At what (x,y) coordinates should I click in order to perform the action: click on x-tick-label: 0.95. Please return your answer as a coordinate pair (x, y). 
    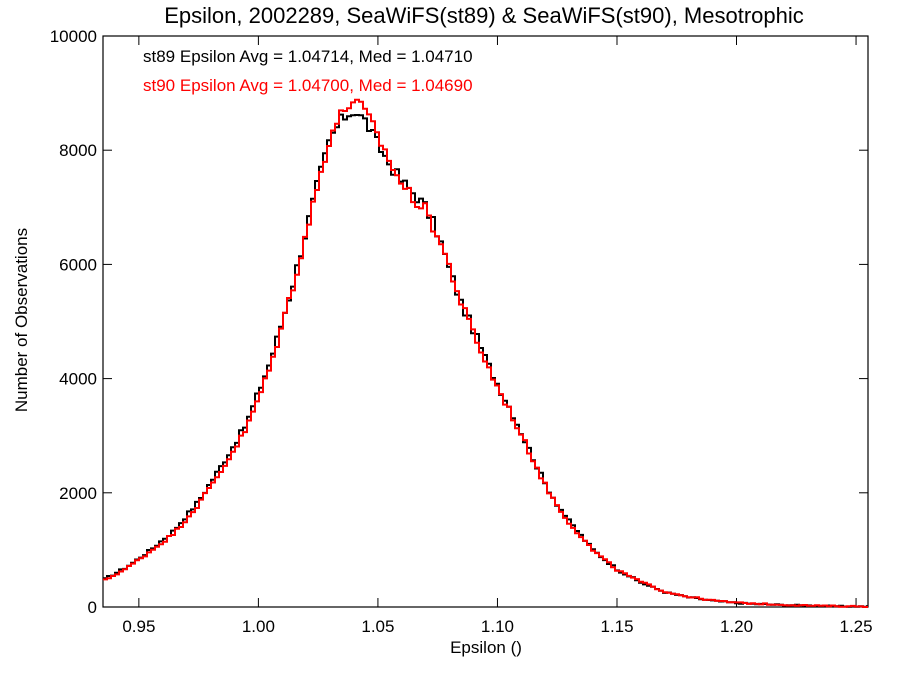
    Looking at the image, I should click on (138, 626).